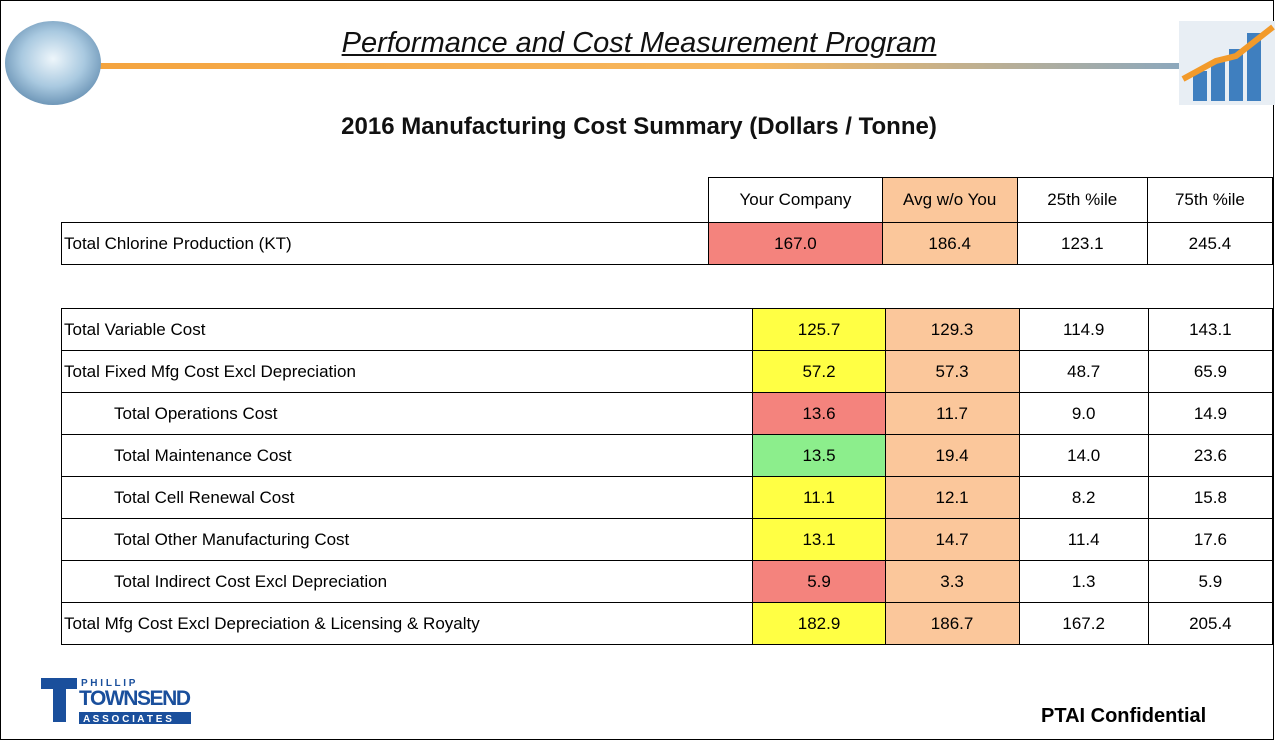  Describe the element at coordinates (407, 329) in the screenshot. I see `row-label: Total Variable Cost` at that location.